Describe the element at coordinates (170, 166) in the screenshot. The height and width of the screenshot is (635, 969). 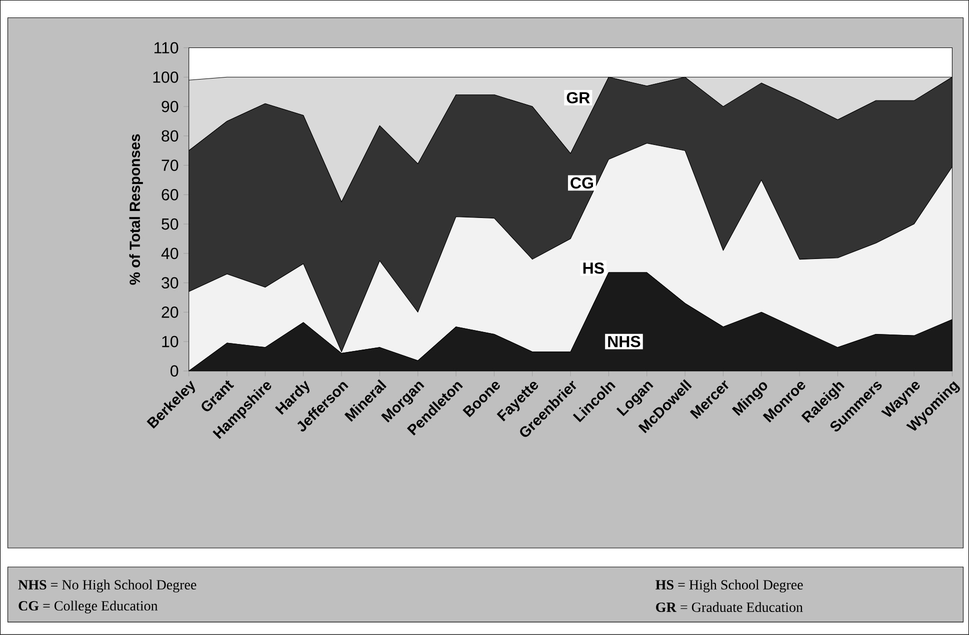
I see `y-tick-label: 70` at that location.